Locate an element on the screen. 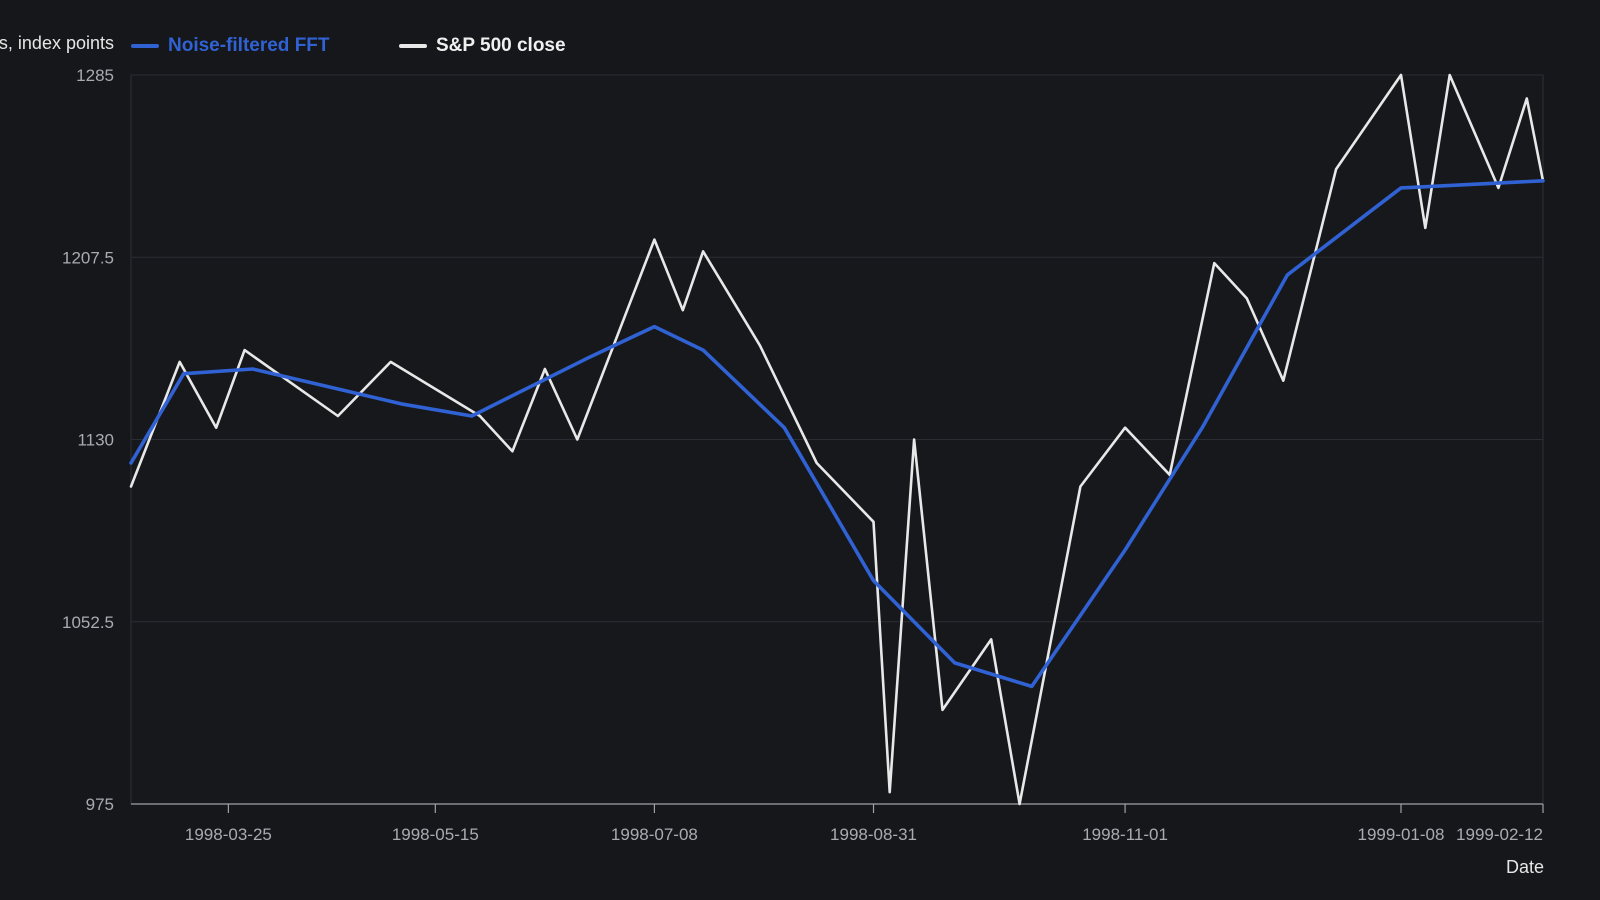 This screenshot has height=900, width=1600. y-tick-label: 1207.5 is located at coordinates (88, 257).